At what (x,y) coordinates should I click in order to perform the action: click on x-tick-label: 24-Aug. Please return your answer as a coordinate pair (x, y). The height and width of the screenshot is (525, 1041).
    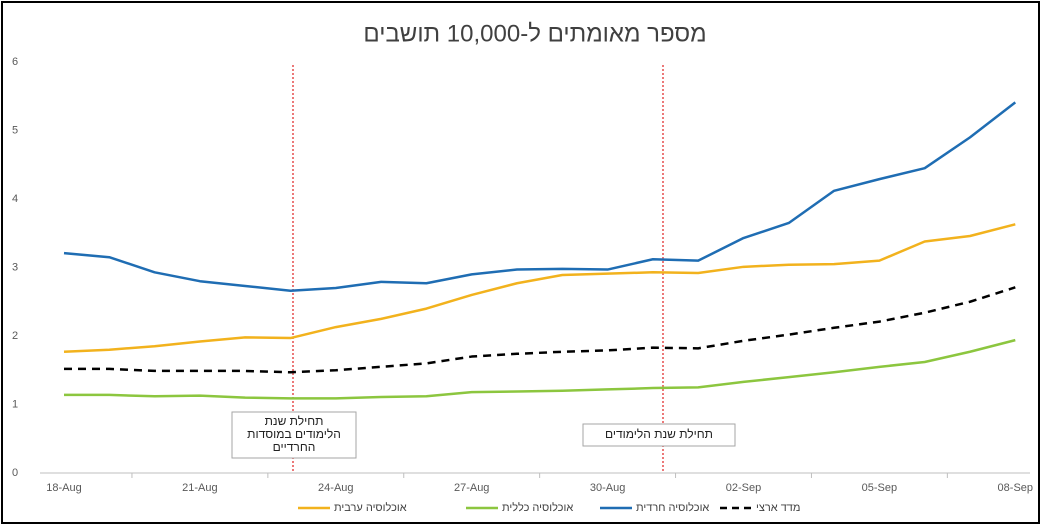
    Looking at the image, I should click on (335, 488).